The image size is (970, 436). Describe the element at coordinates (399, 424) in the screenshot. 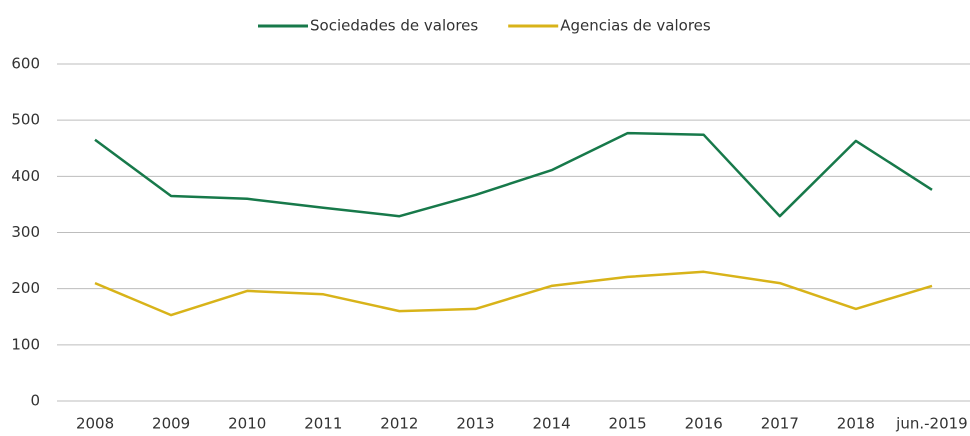

I see `x-tick-label: 2012` at that location.